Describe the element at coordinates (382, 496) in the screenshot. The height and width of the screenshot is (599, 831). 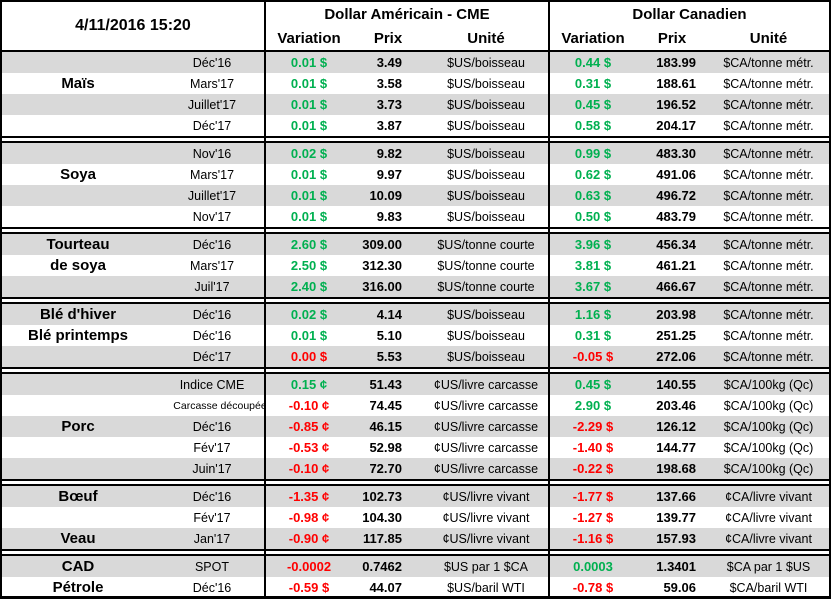
I see `us-price-value: 102.73` at that location.